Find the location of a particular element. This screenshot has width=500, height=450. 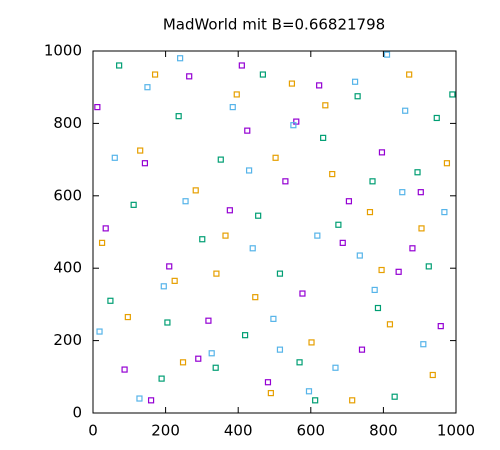

y-tick-label: 0 is located at coordinates (77, 413).